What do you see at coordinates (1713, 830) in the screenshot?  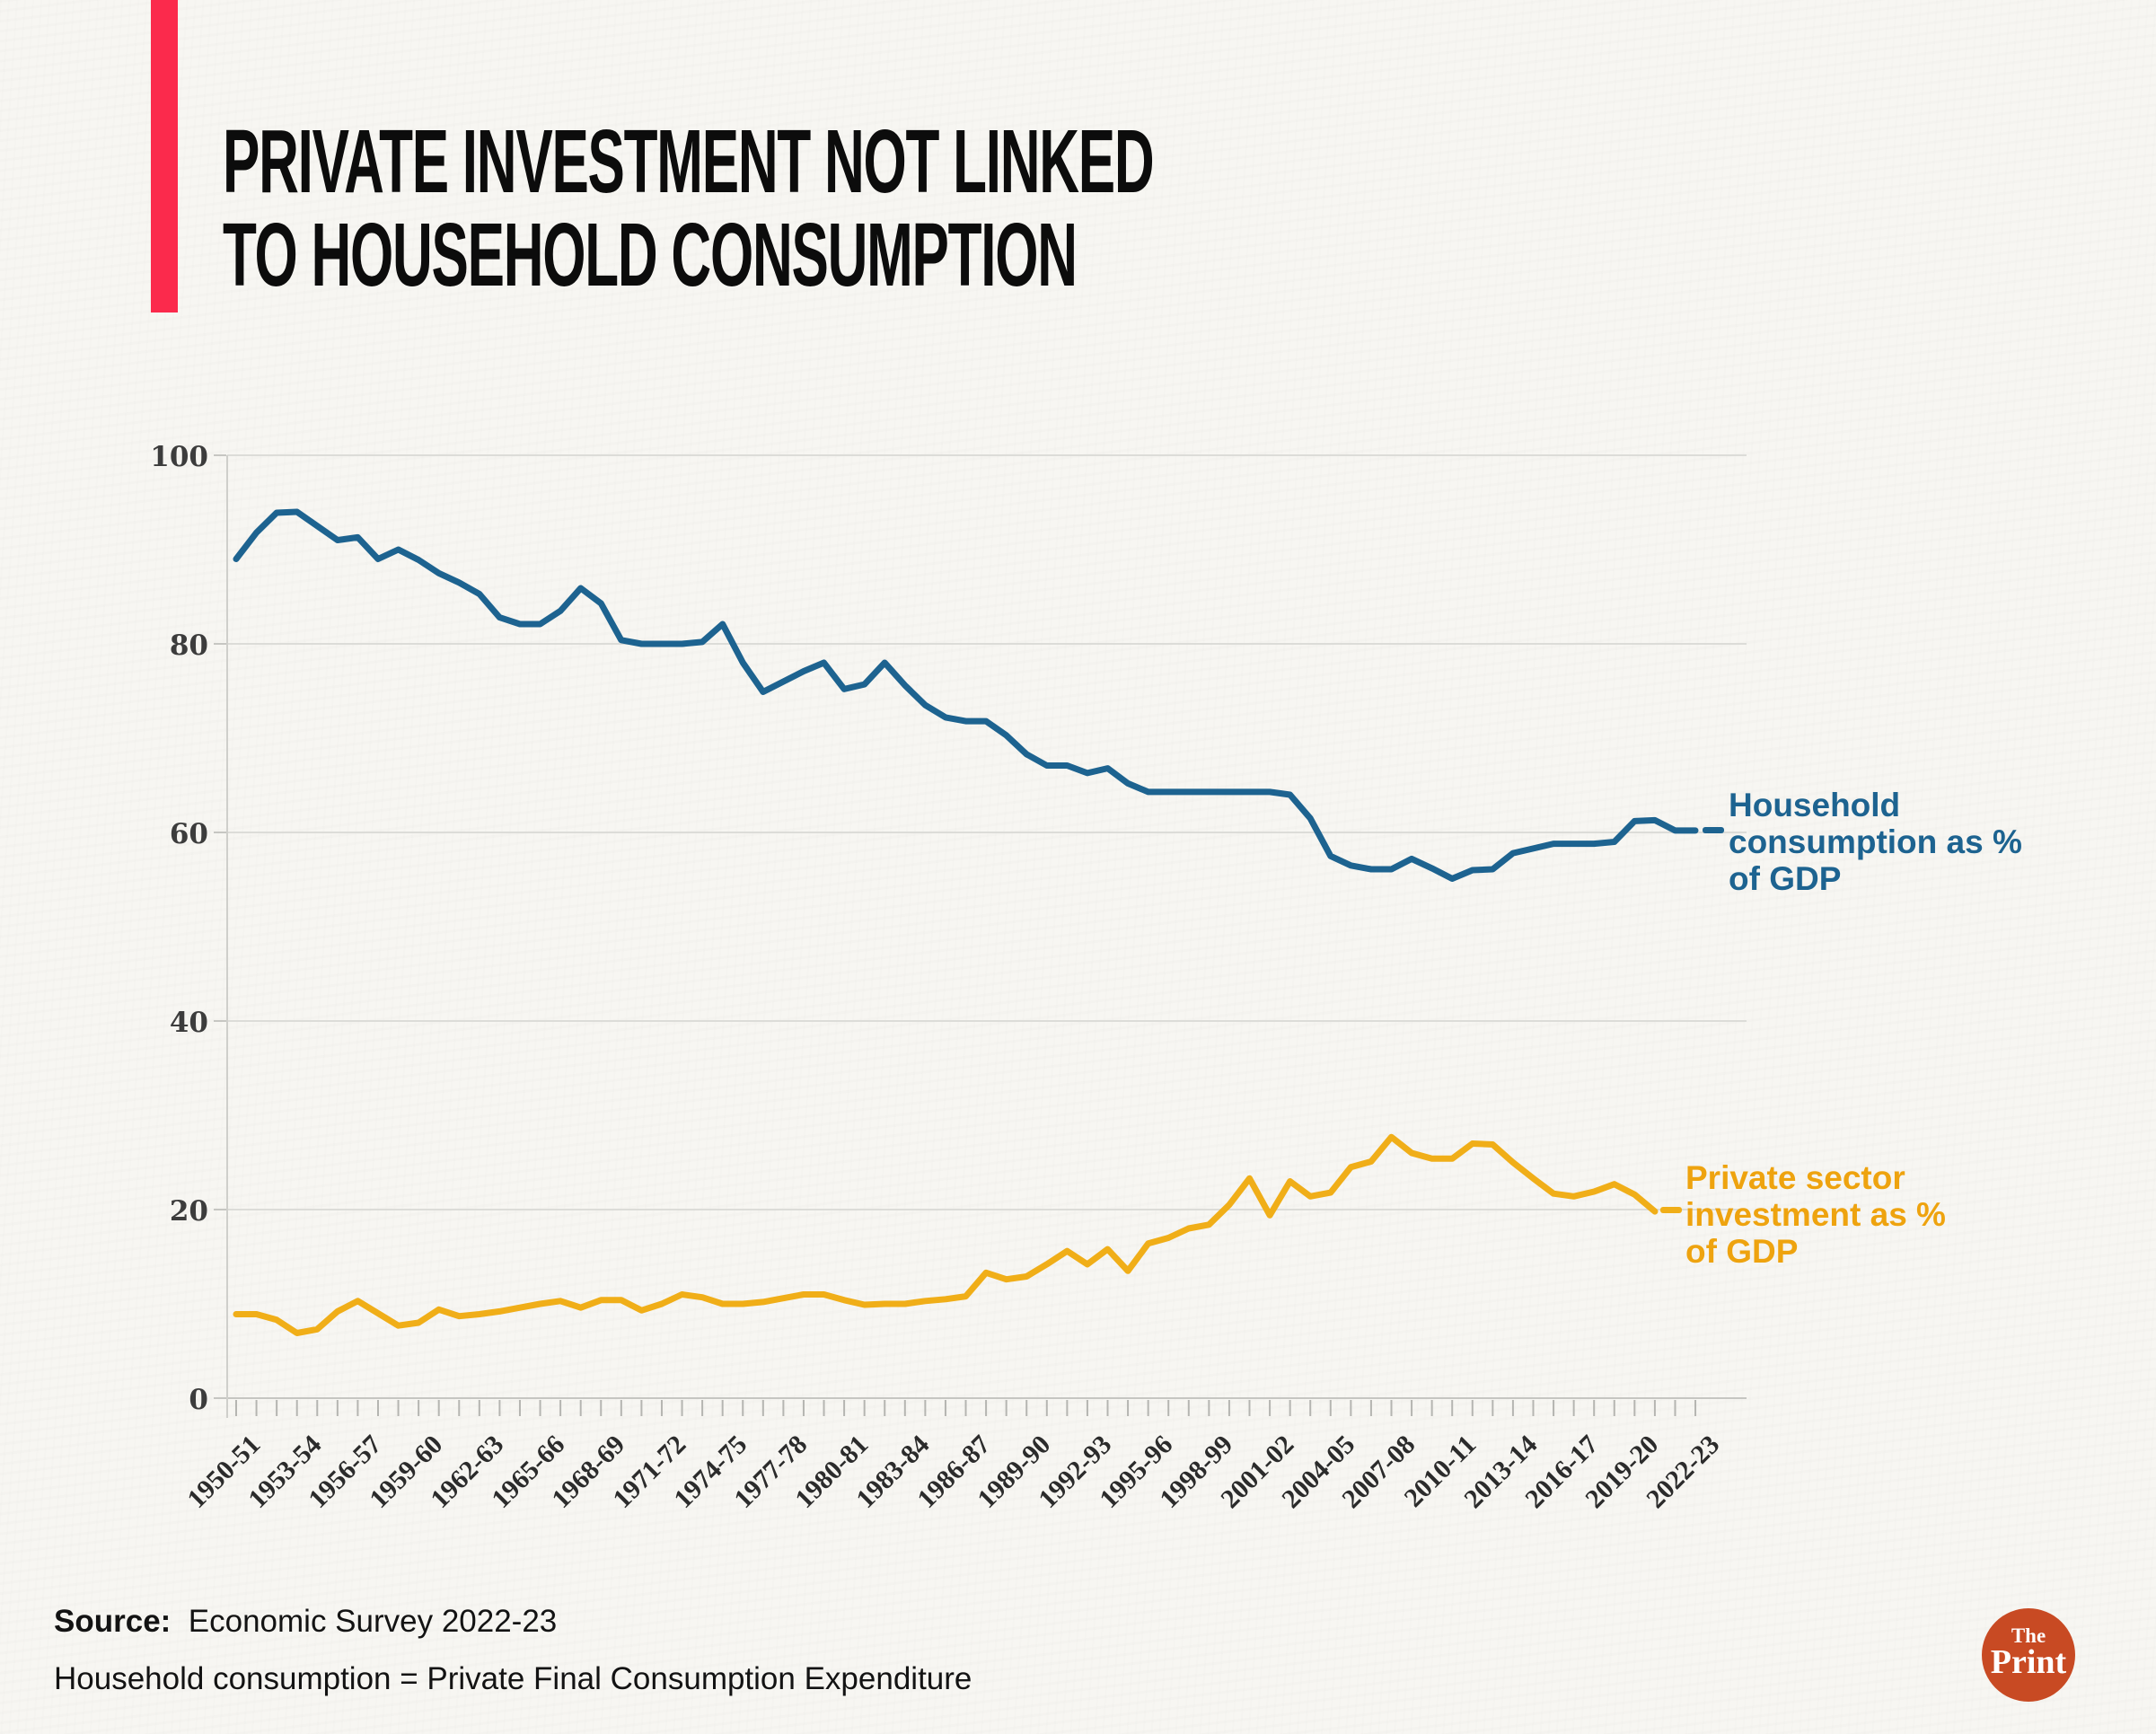 I see `legend-dash-household` at bounding box center [1713, 830].